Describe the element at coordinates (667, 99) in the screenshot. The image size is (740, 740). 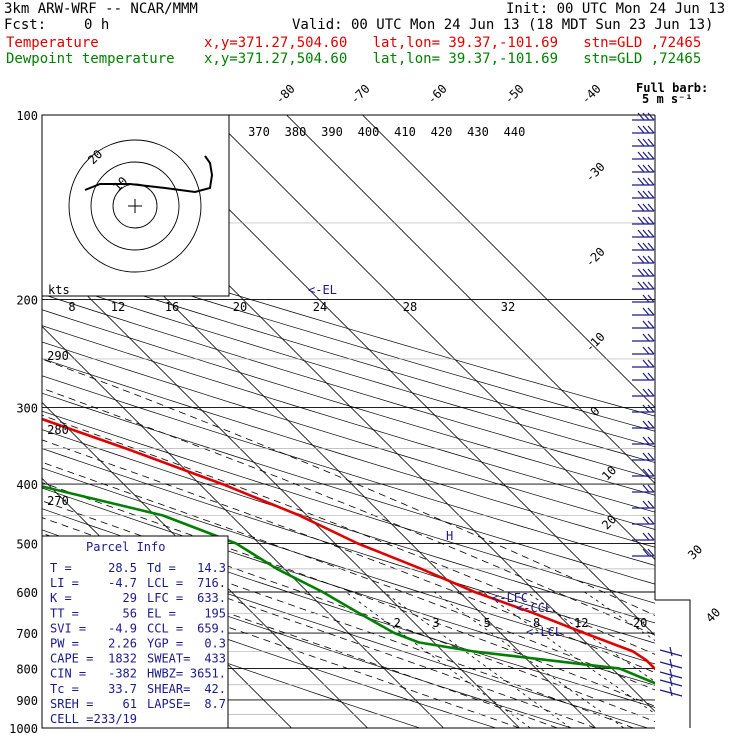
I see `full-barb-units: 5 m s⁻¹` at that location.